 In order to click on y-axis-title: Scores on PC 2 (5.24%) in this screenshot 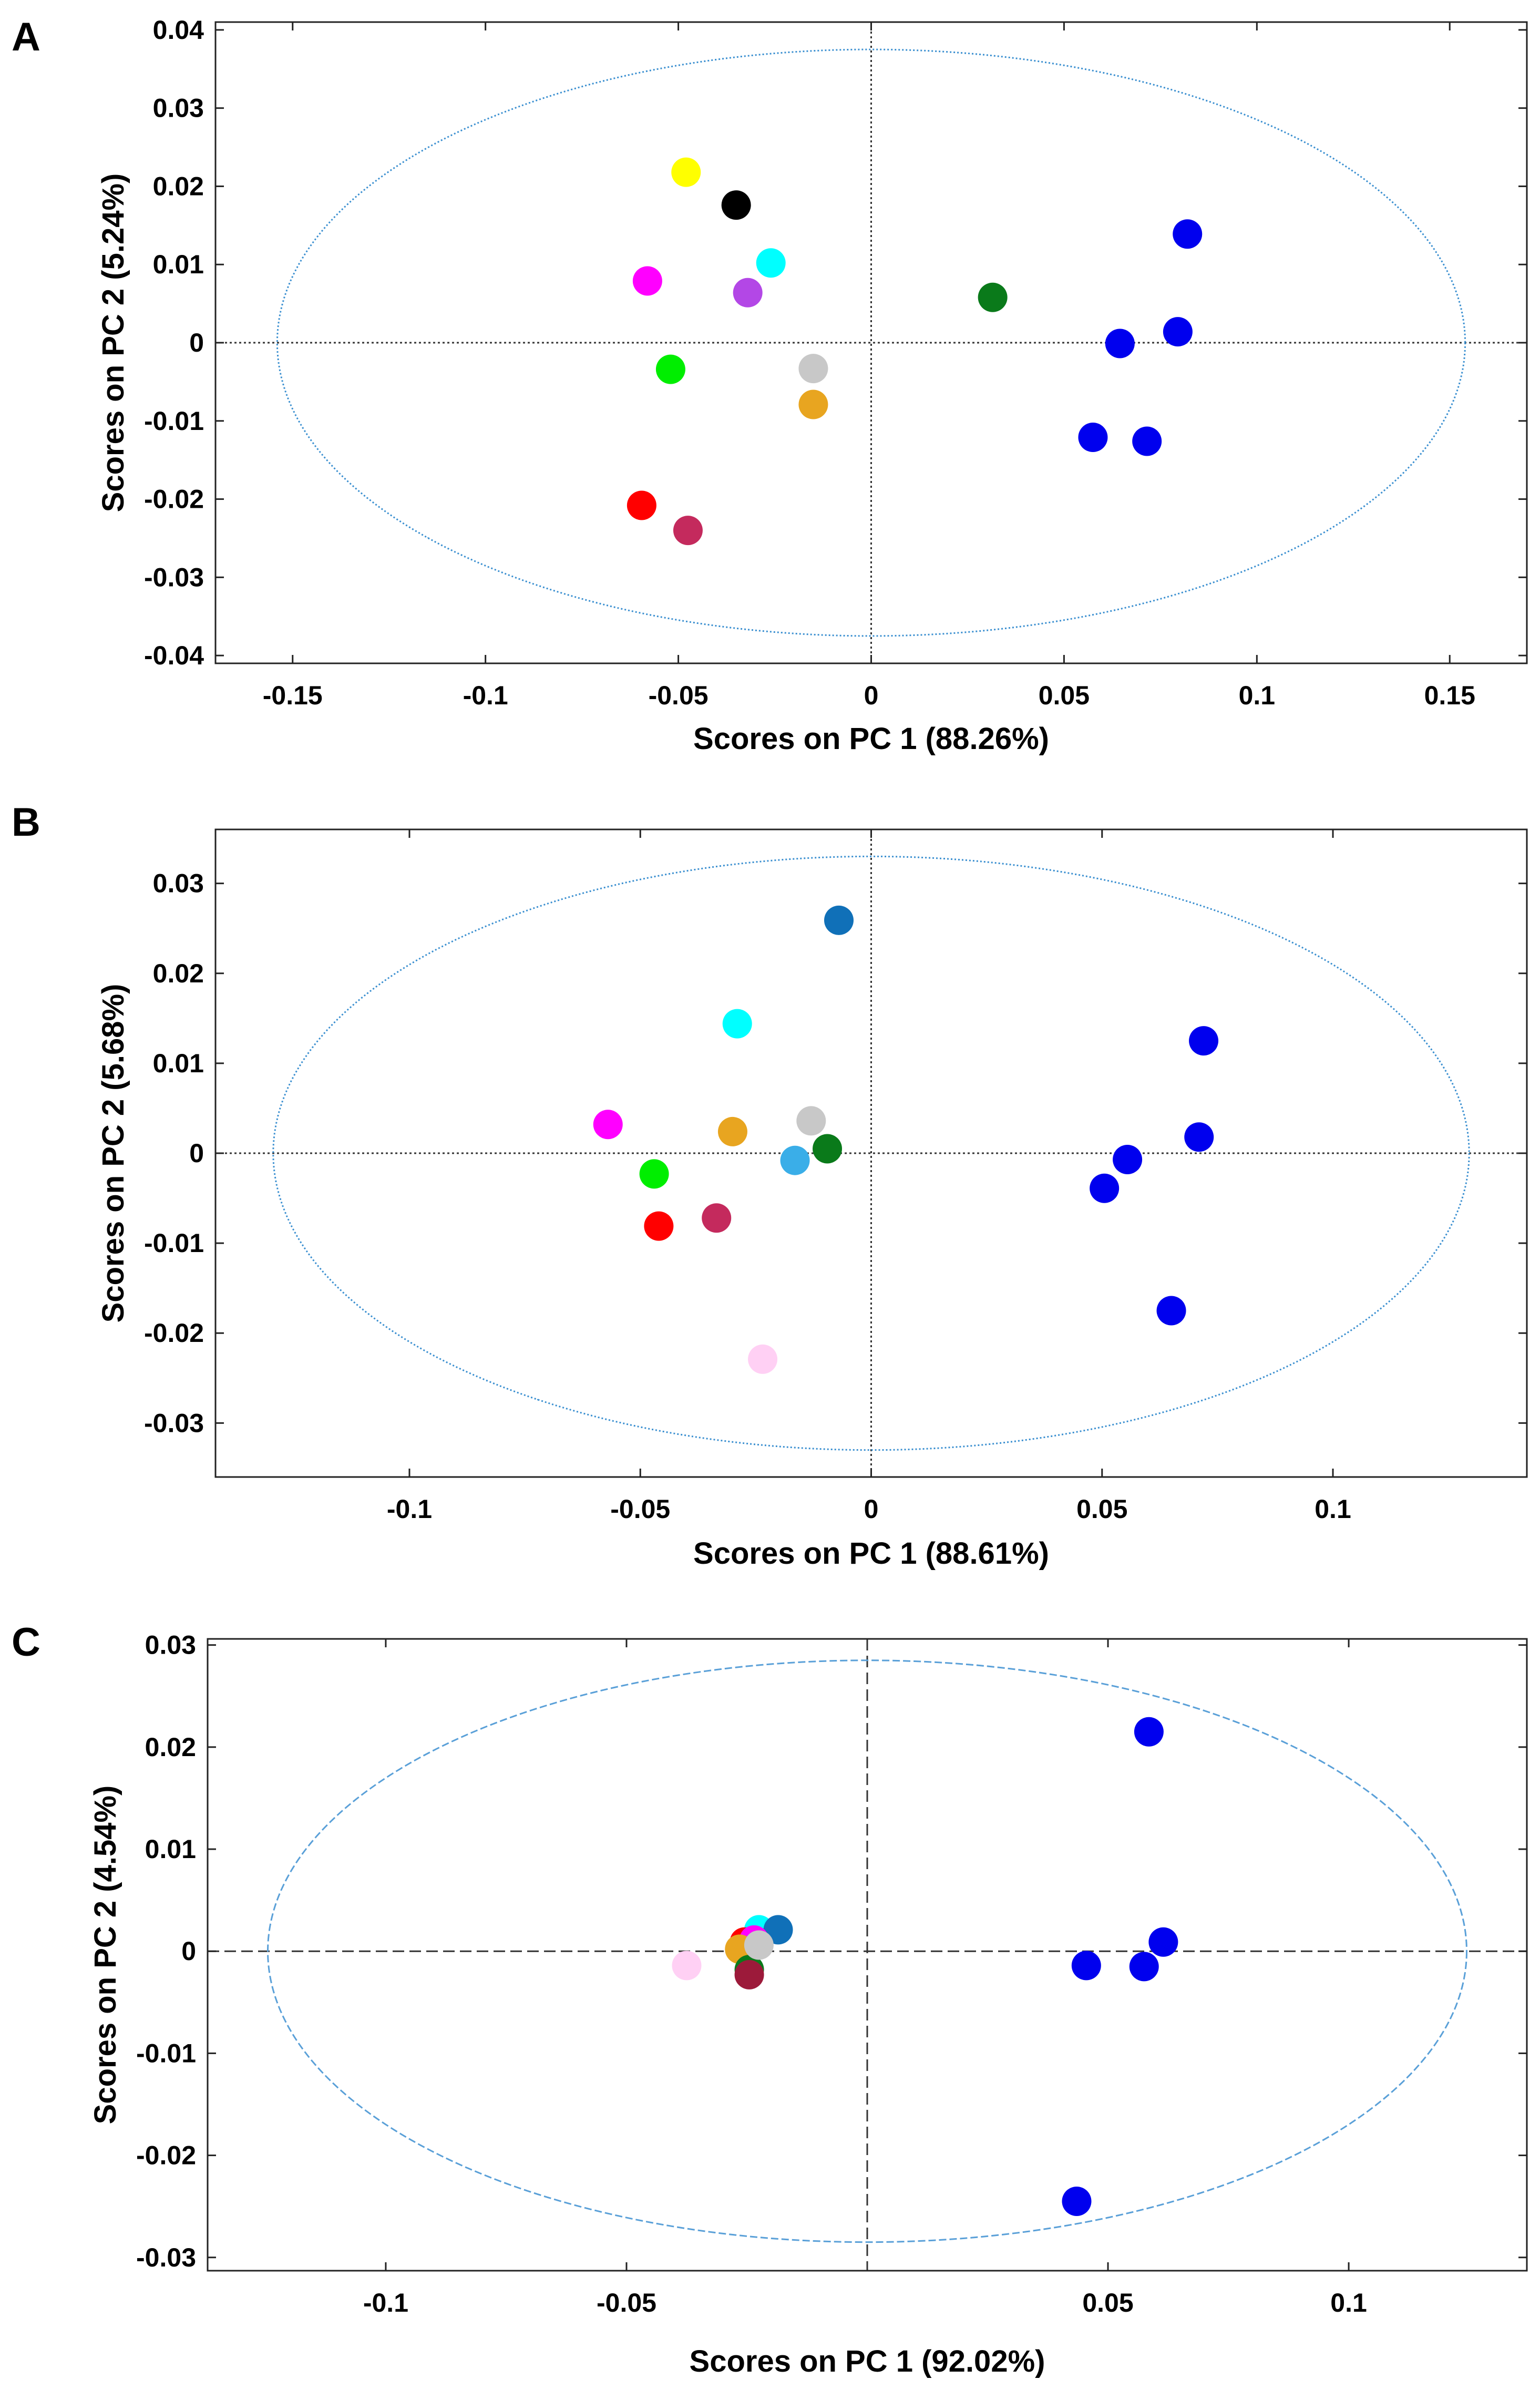, I will do `click(113, 343)`.